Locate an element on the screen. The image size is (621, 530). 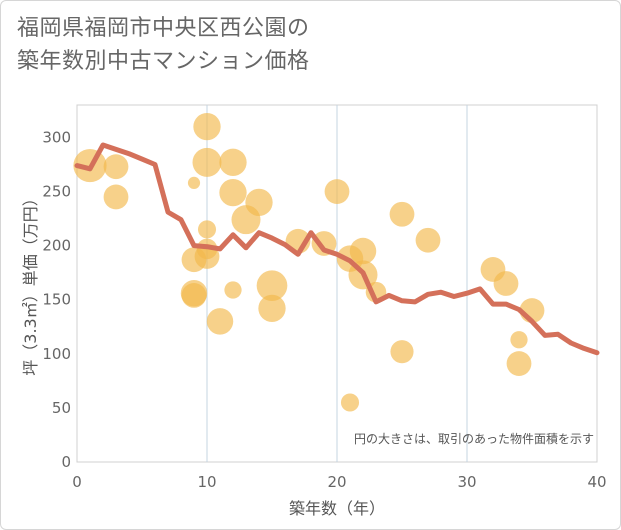
y-tick-label: 150 is located at coordinates (56, 300).